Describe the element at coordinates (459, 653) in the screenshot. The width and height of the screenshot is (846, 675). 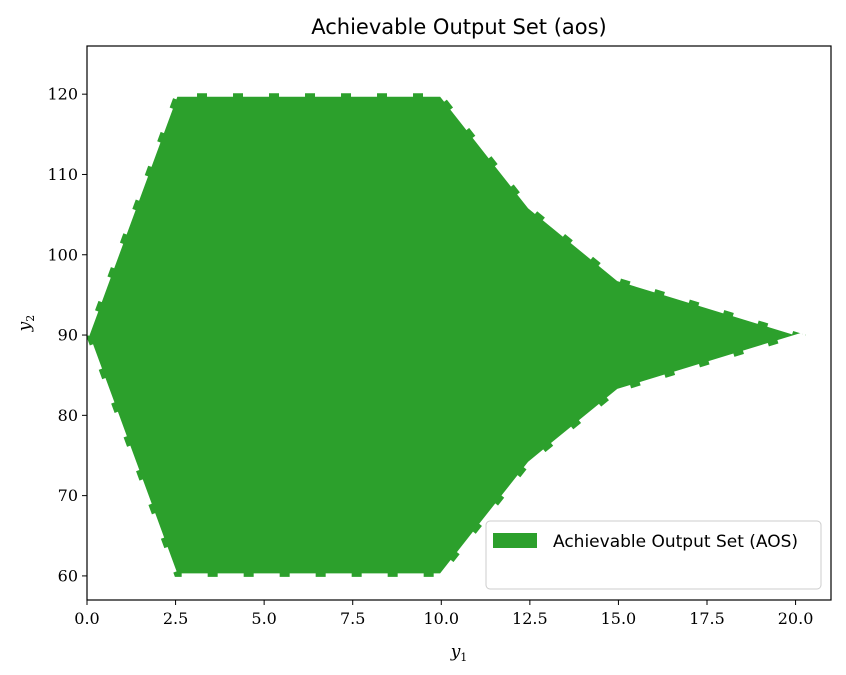
I see `x-axis-label: y1` at that location.